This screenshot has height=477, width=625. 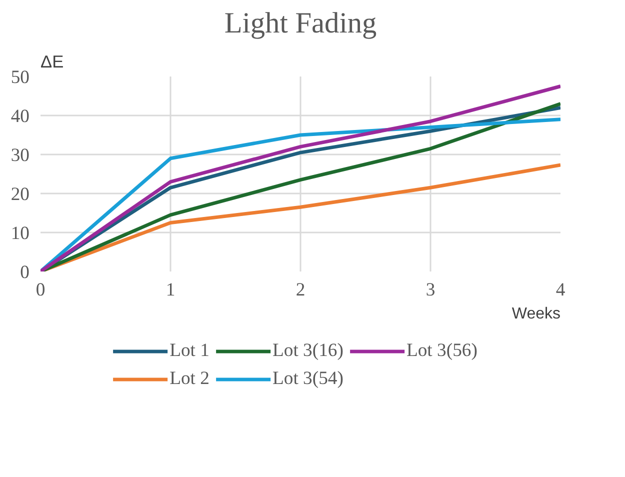 What do you see at coordinates (20, 116) in the screenshot?
I see `y-tick-label: 40` at bounding box center [20, 116].